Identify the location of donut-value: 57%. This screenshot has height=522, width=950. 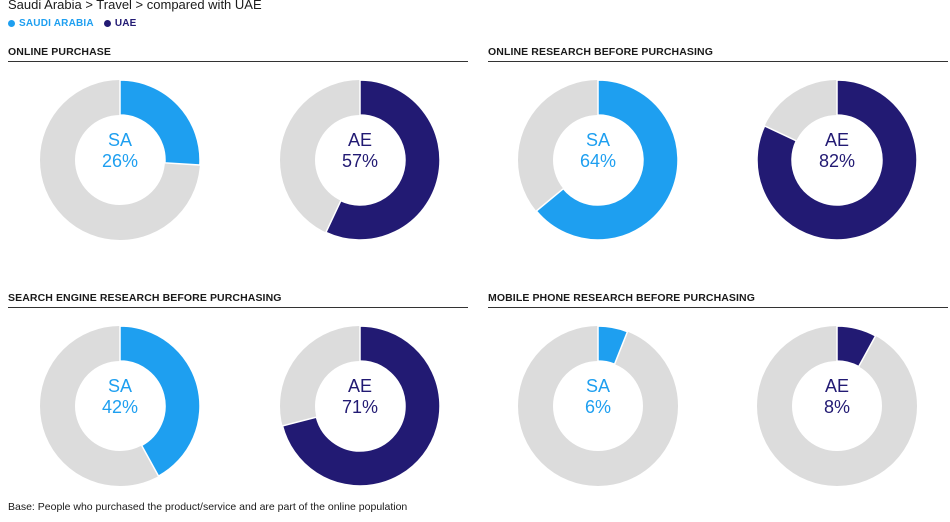
(360, 161).